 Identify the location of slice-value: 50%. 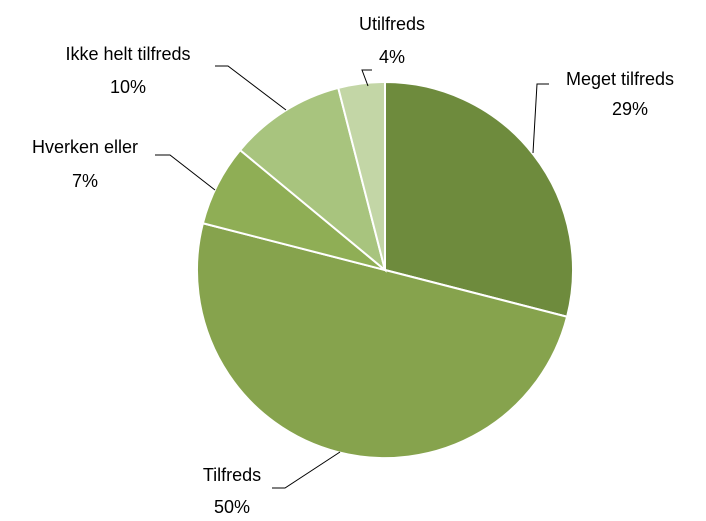
(232, 506).